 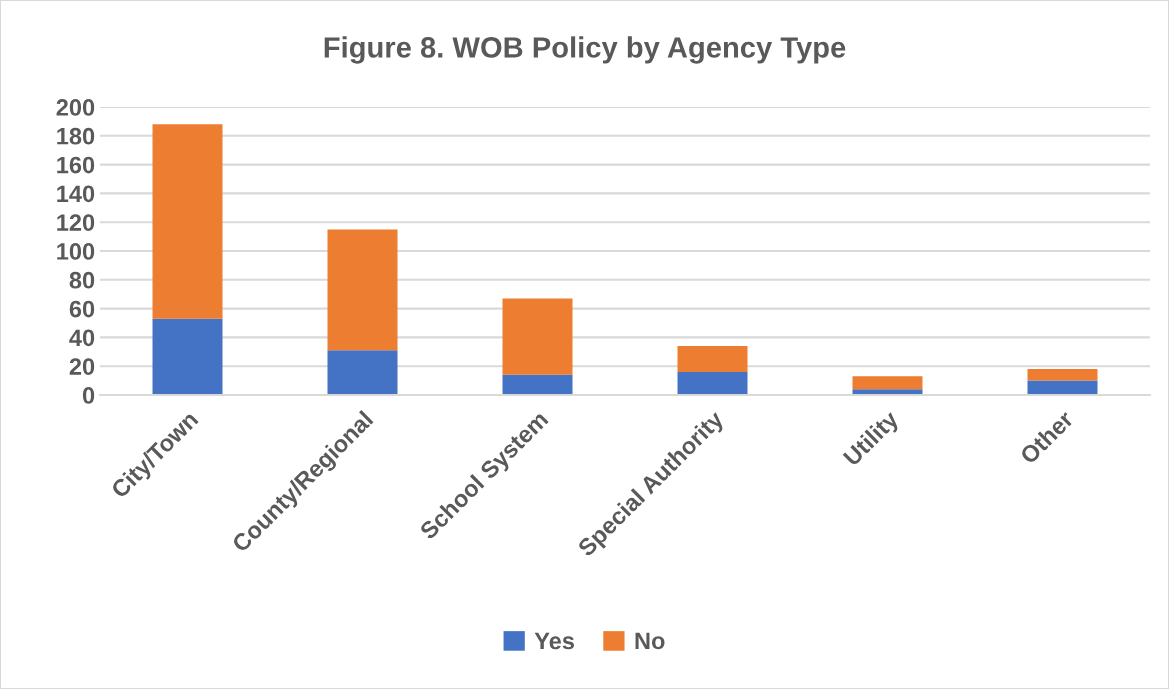 I want to click on y-tick-label: 200, so click(x=75, y=107).